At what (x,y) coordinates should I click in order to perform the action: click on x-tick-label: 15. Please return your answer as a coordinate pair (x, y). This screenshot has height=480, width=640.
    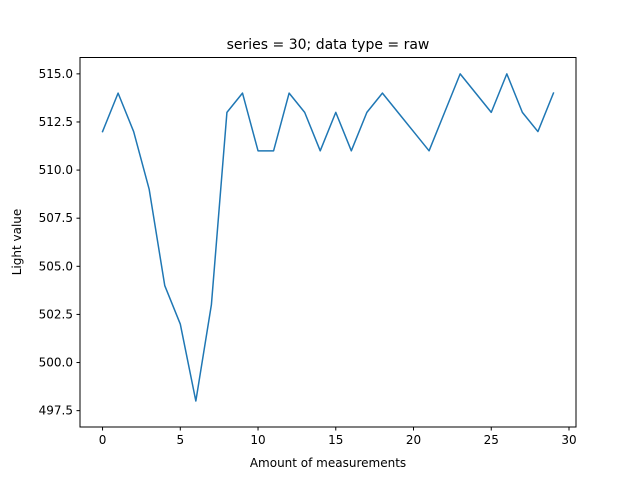
    Looking at the image, I should click on (335, 440).